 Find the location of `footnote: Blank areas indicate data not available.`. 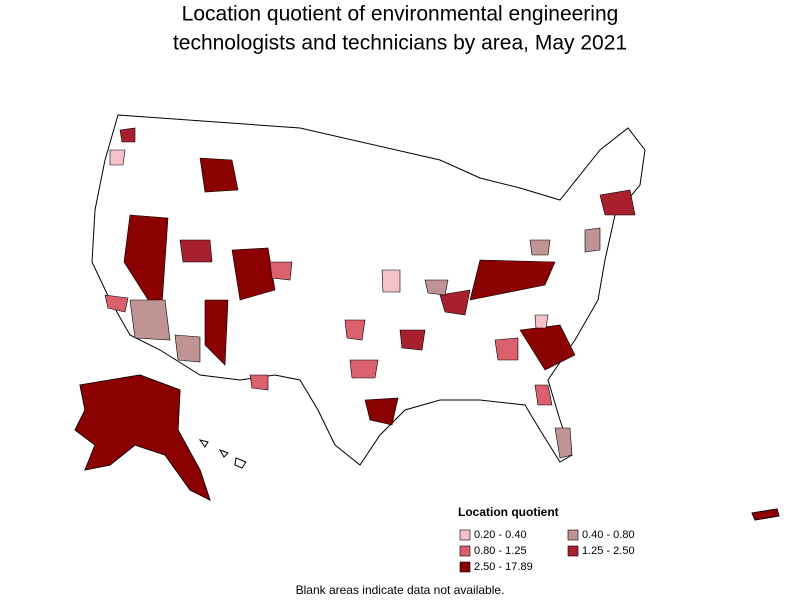

footnote: Blank areas indicate data not available. is located at coordinates (400, 590).